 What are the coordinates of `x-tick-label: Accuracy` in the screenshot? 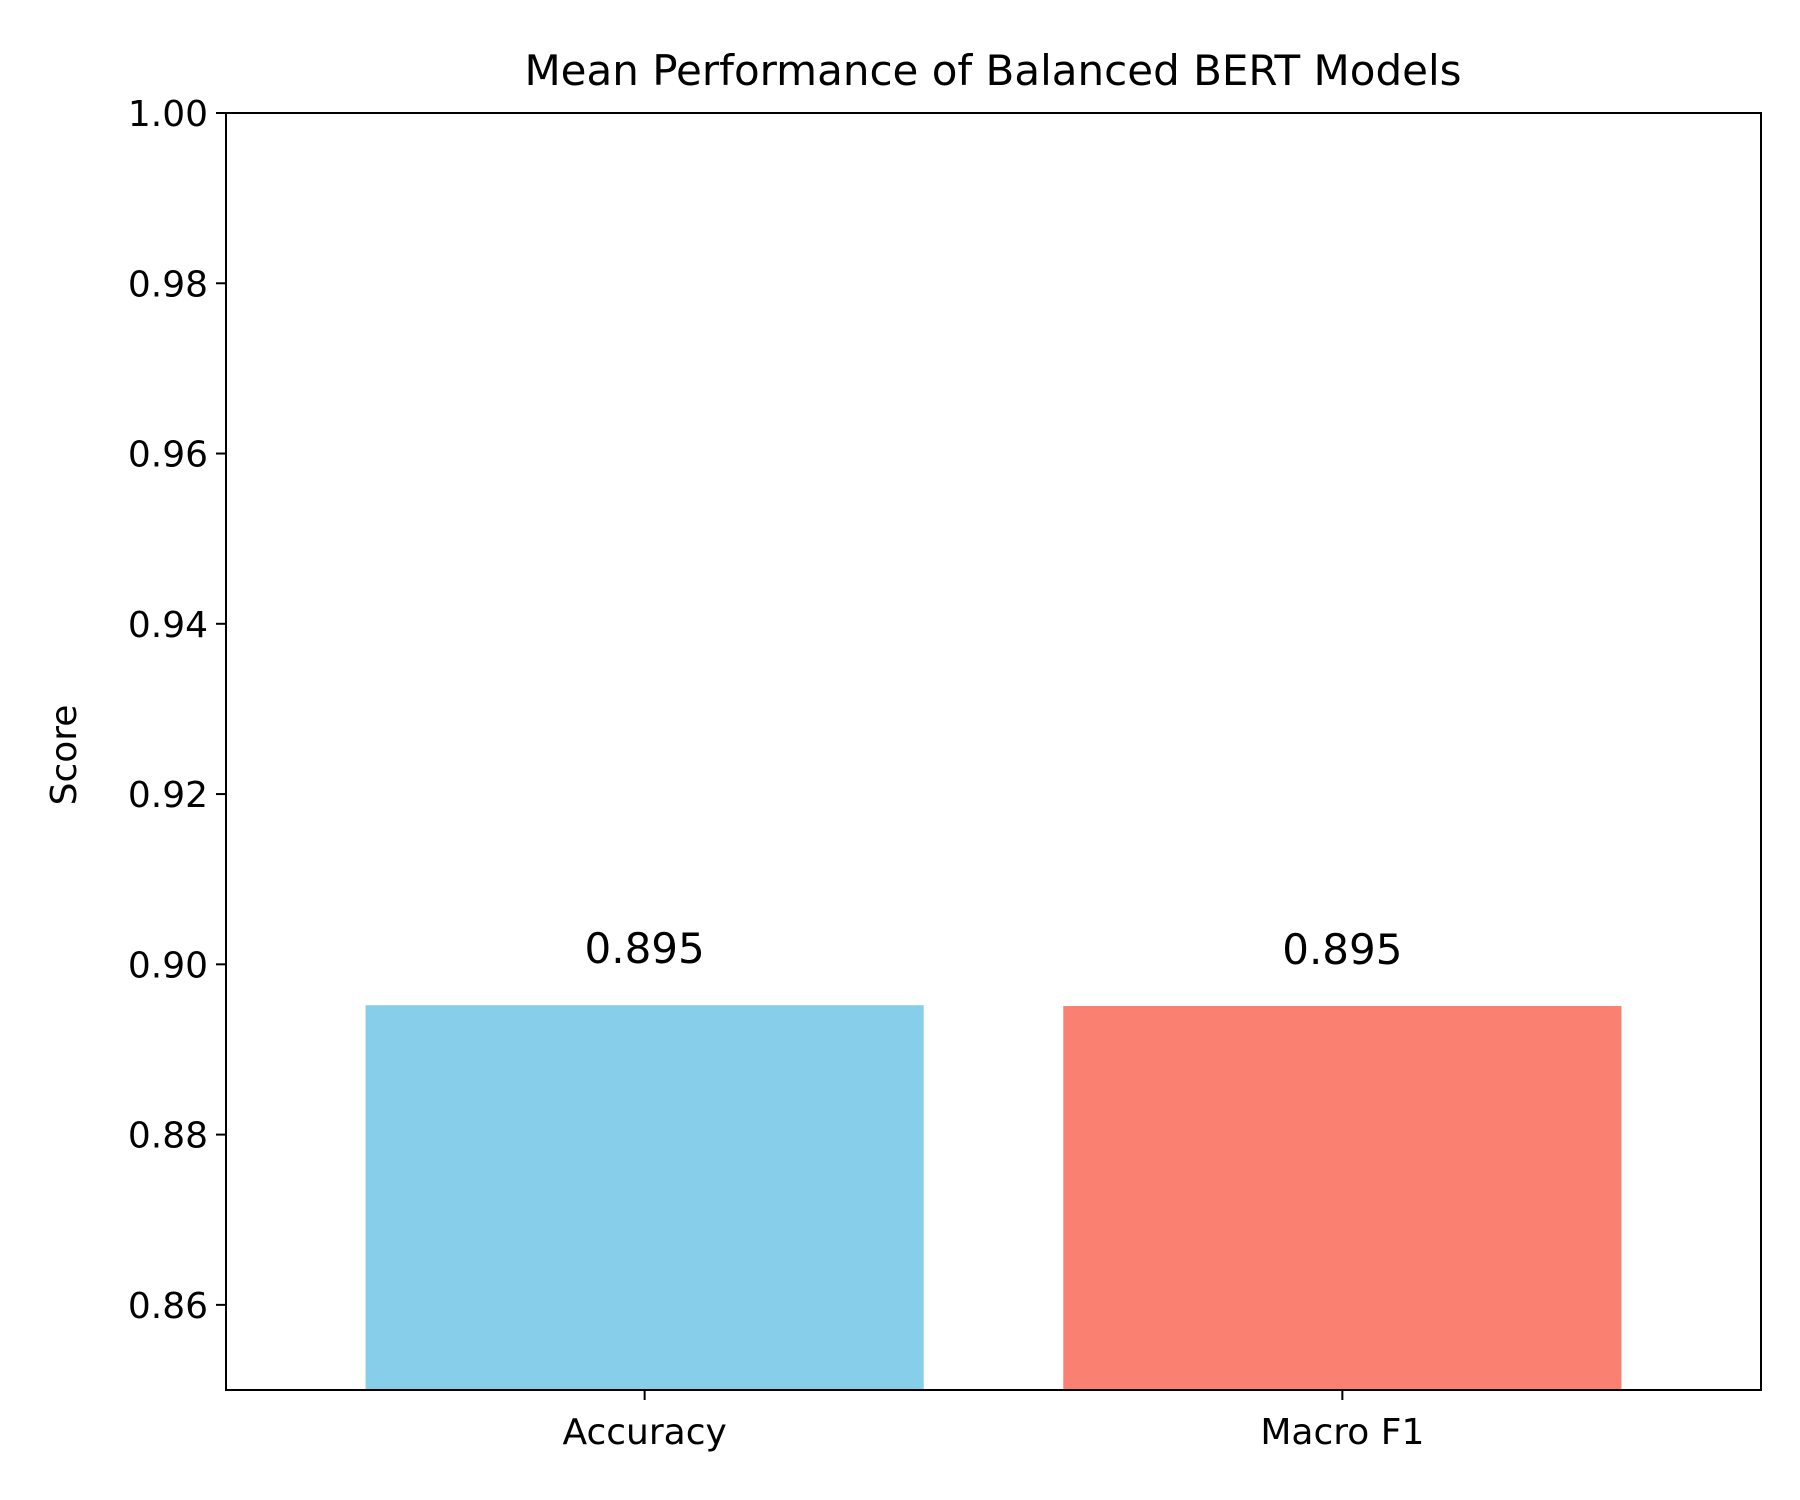 It's located at (644, 1432).